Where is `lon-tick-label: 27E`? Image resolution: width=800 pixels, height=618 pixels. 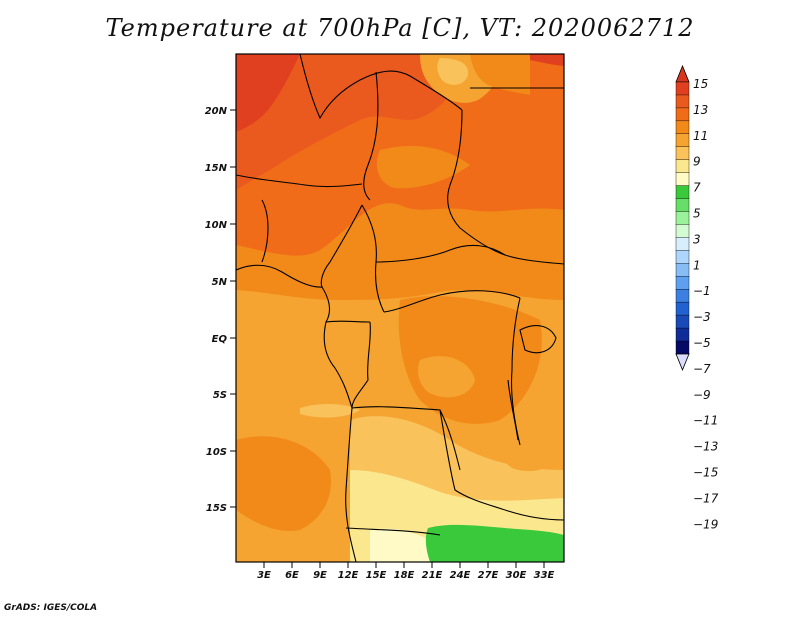
lon-tick-label: 27E is located at coordinates (488, 575).